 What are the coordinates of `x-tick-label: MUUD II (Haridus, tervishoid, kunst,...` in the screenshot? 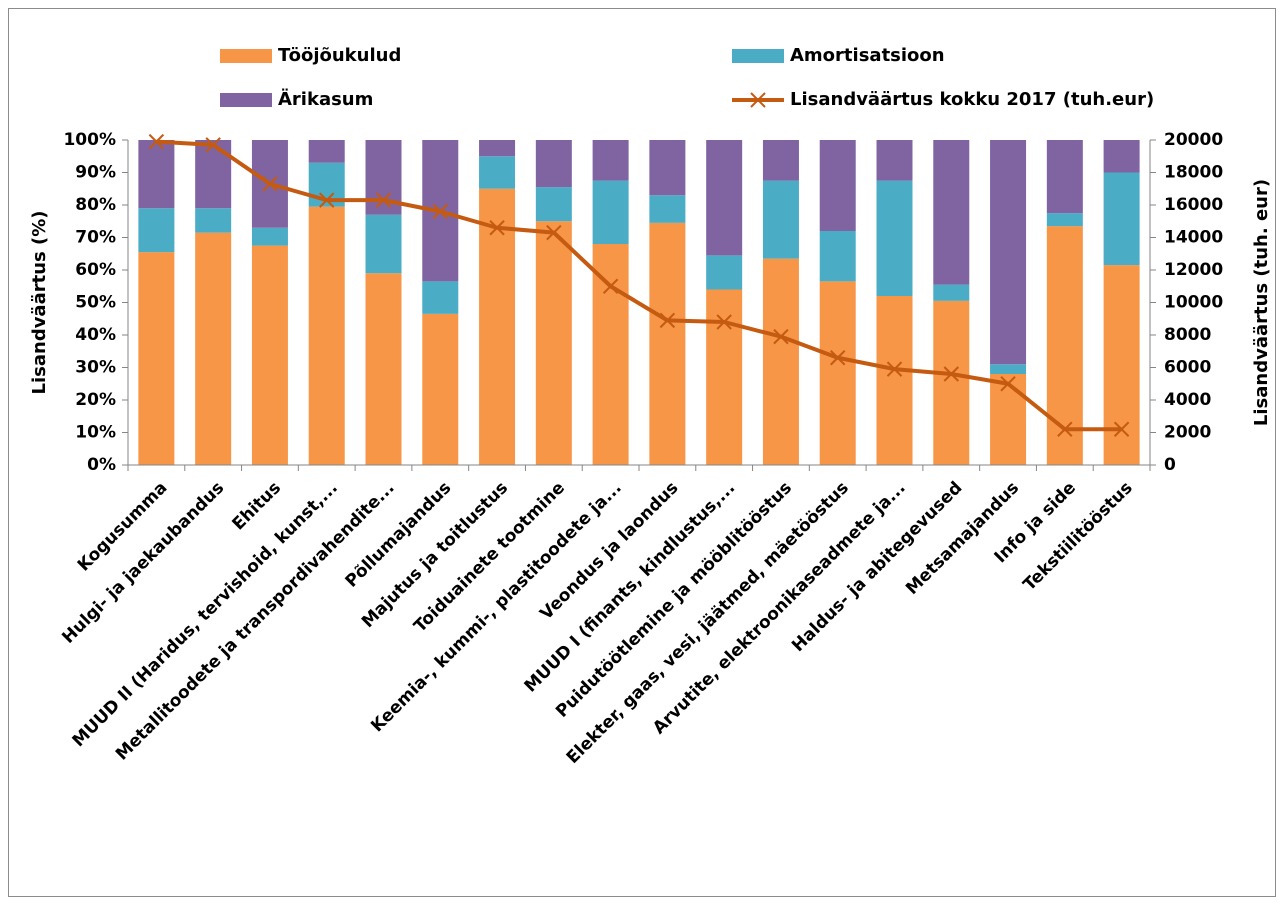 It's located at (205, 614).